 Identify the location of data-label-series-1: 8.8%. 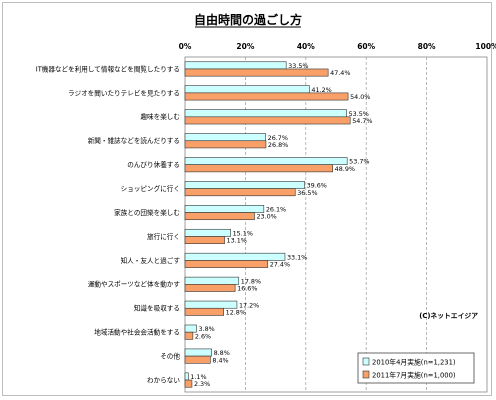
(222, 353).